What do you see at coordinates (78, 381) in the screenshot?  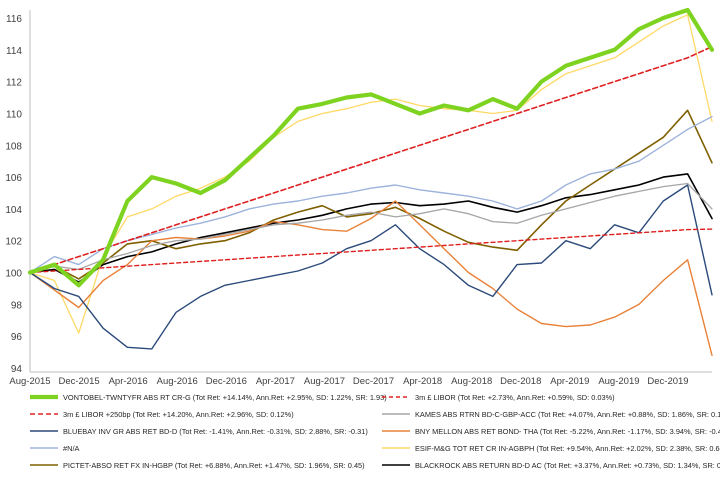 I see `x-tick-label: Dec-2015` at bounding box center [78, 381].